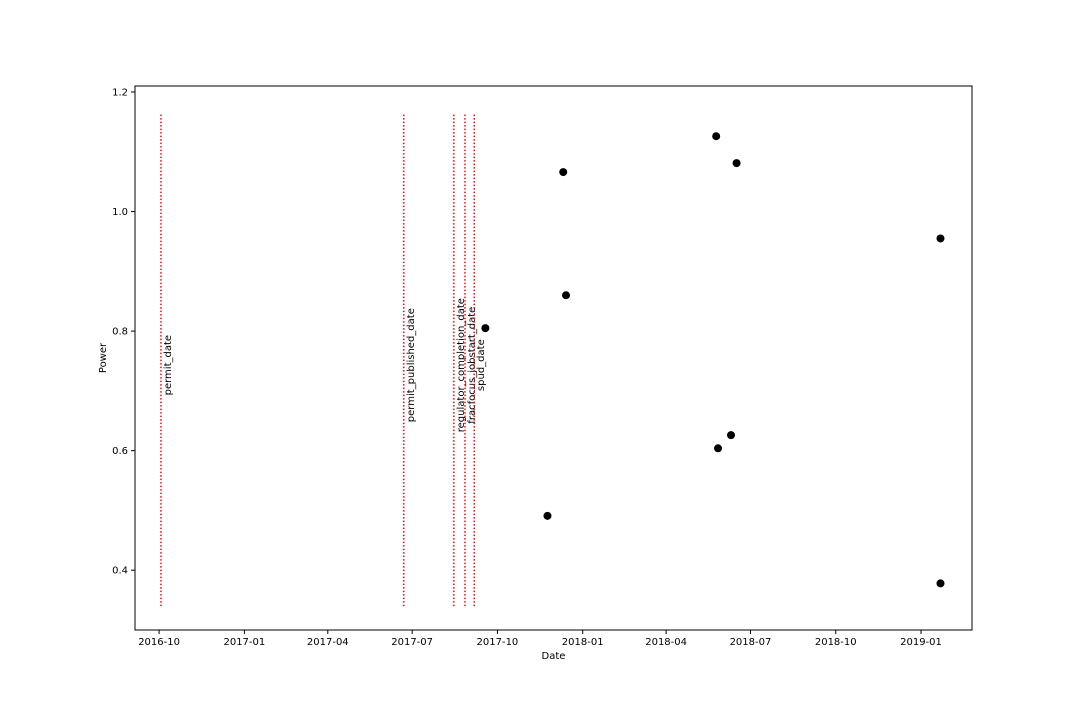 This screenshot has width=1080, height=720. What do you see at coordinates (921, 642) in the screenshot?
I see `x-tick-label: 2019-01` at bounding box center [921, 642].